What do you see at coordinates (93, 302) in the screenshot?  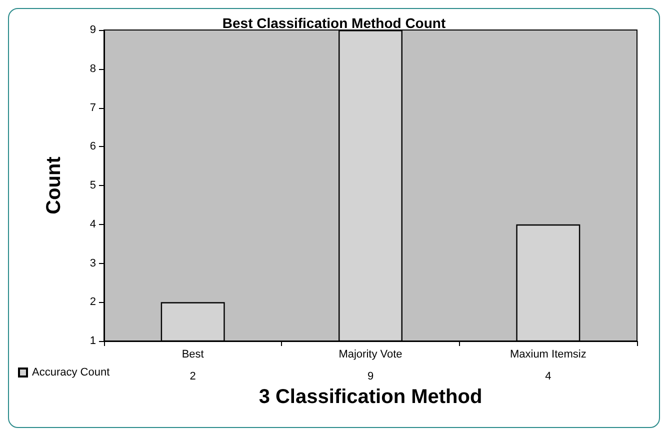 I see `y-tick-label: 2` at bounding box center [93, 302].